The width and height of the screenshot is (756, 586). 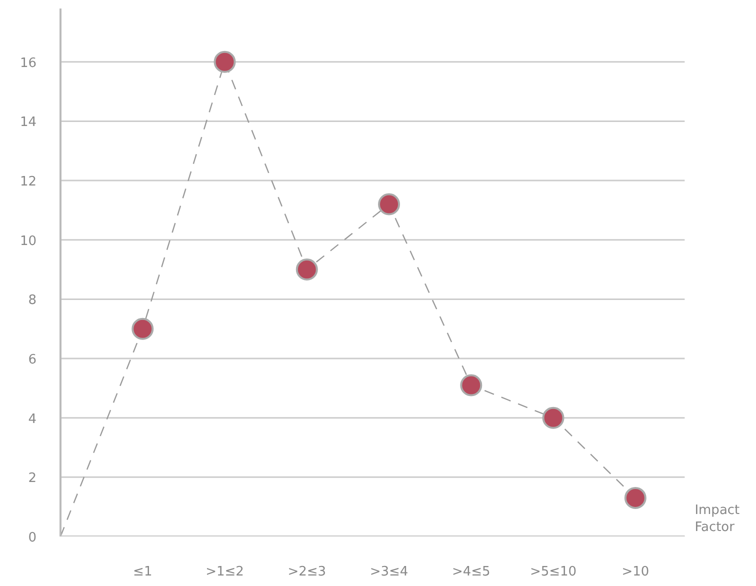 What do you see at coordinates (389, 572) in the screenshot?
I see `x-tick-label: >3≤4` at bounding box center [389, 572].